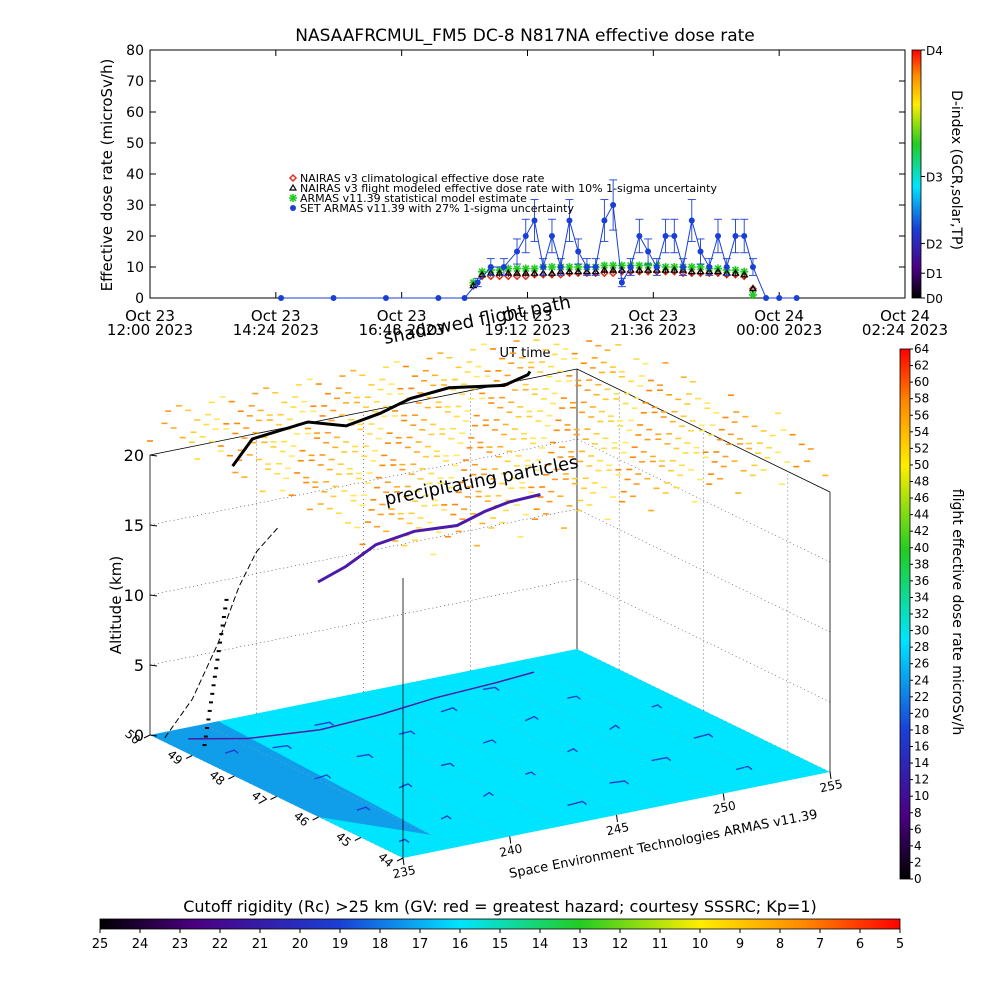 The height and width of the screenshot is (1004, 1000). I want to click on dose-rate-tick-label: 64, so click(921, 349).